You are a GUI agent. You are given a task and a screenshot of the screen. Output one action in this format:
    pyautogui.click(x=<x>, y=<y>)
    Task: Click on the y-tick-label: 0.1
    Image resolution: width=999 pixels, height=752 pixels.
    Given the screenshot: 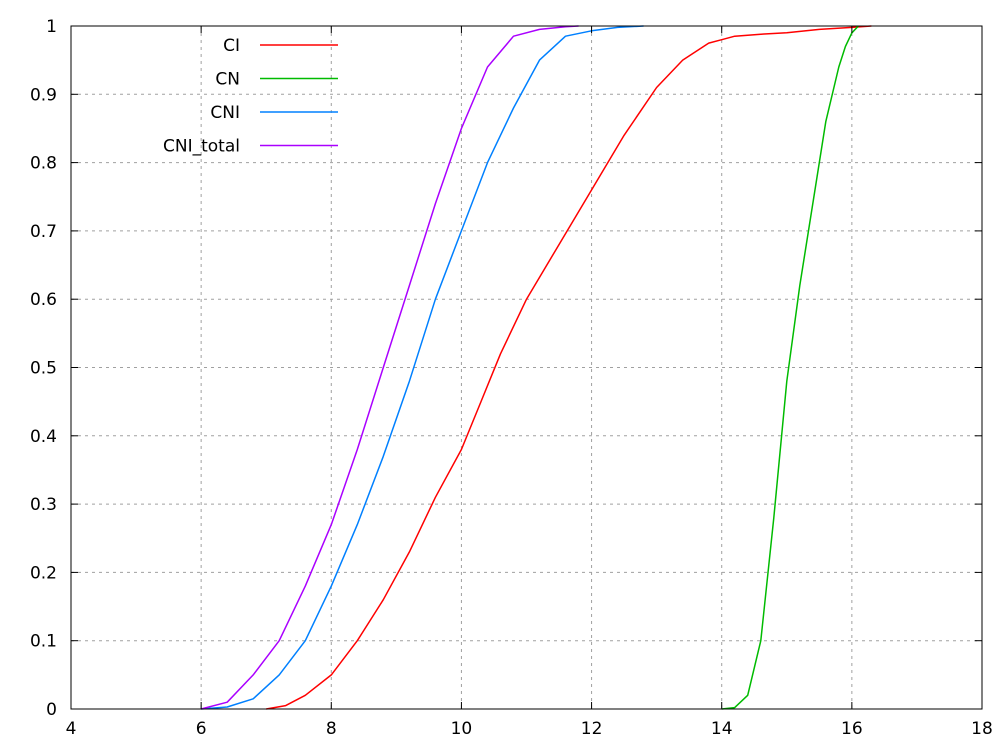 What is the action you would take?
    pyautogui.click(x=43, y=642)
    